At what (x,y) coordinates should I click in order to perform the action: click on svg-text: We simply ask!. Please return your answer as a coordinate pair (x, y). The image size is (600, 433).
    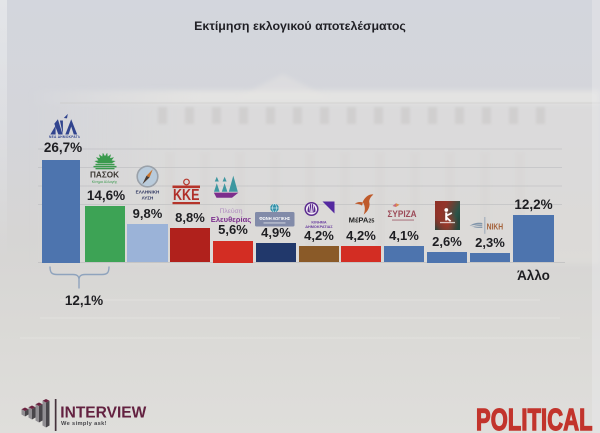
    Looking at the image, I should click on (84, 424).